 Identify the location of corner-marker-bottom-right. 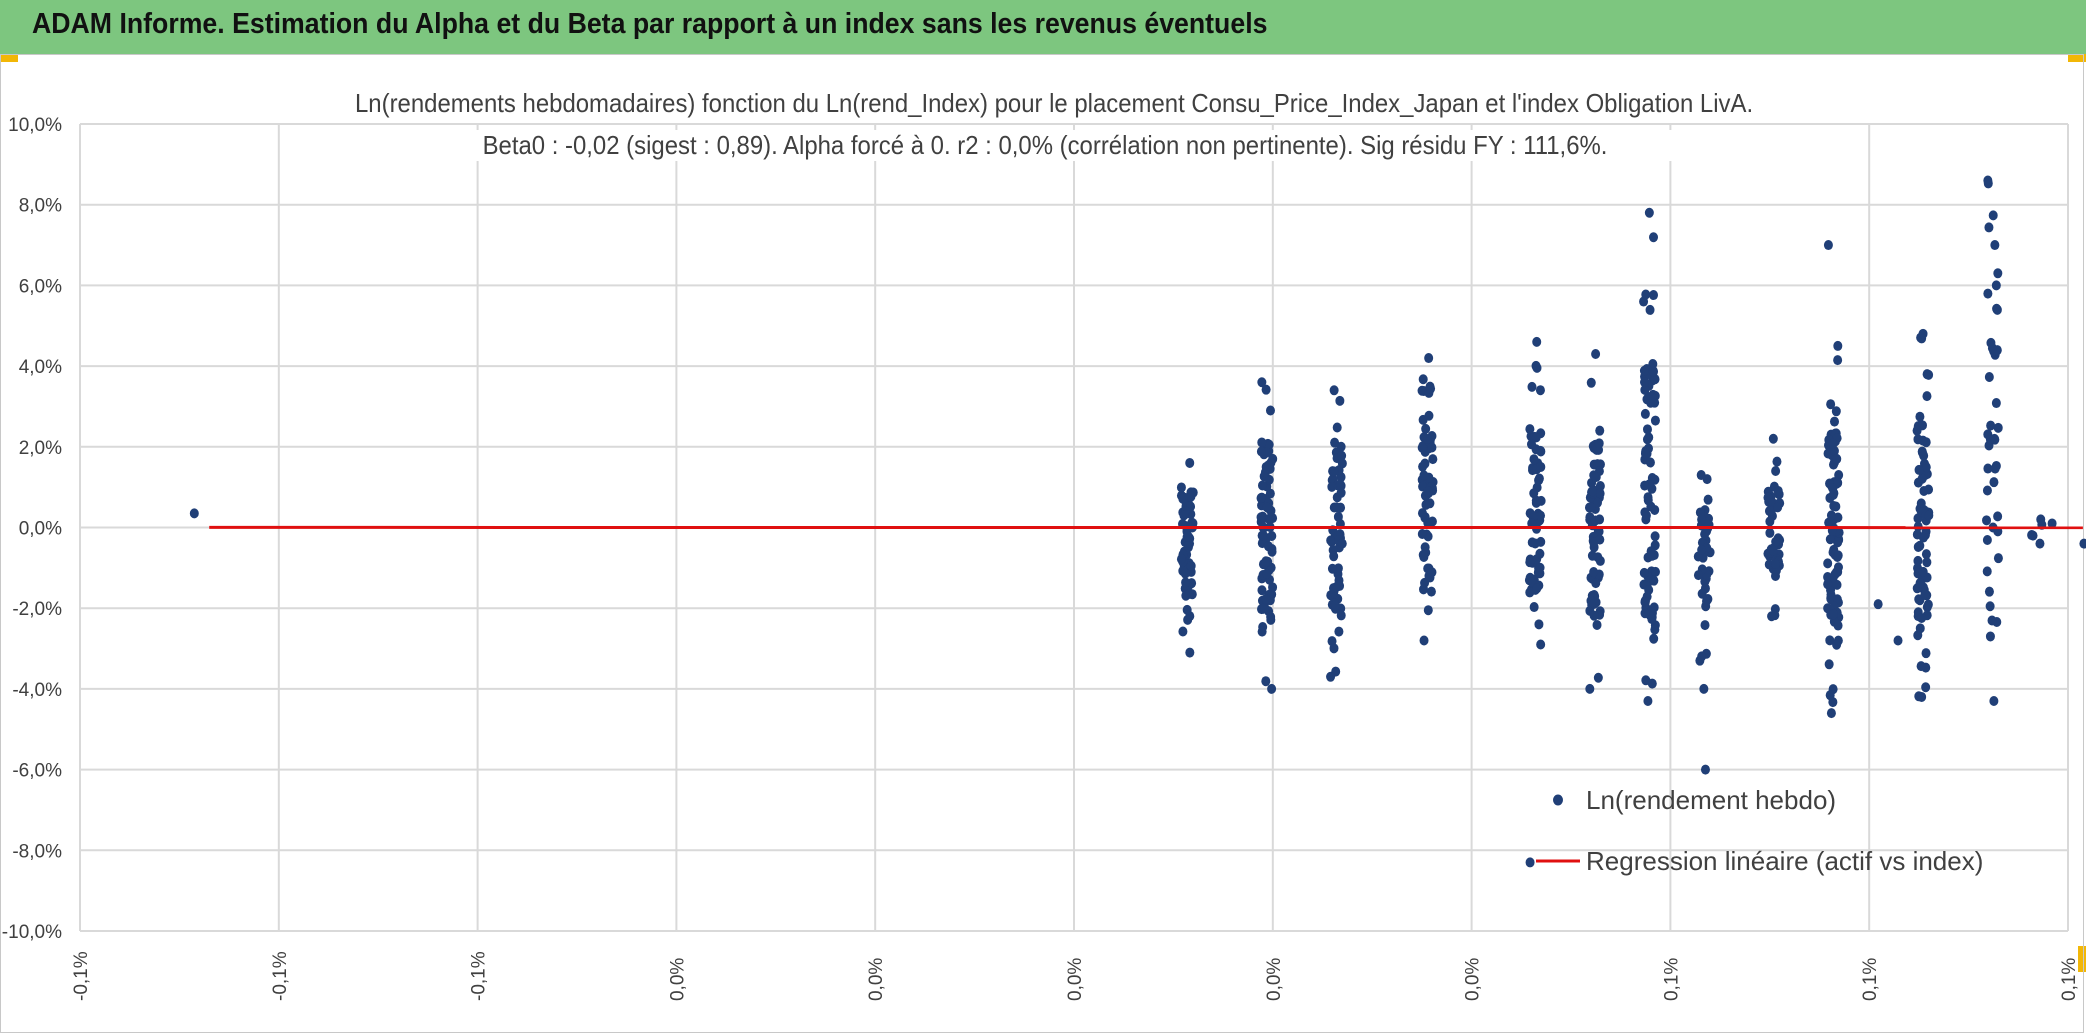
(2082, 959).